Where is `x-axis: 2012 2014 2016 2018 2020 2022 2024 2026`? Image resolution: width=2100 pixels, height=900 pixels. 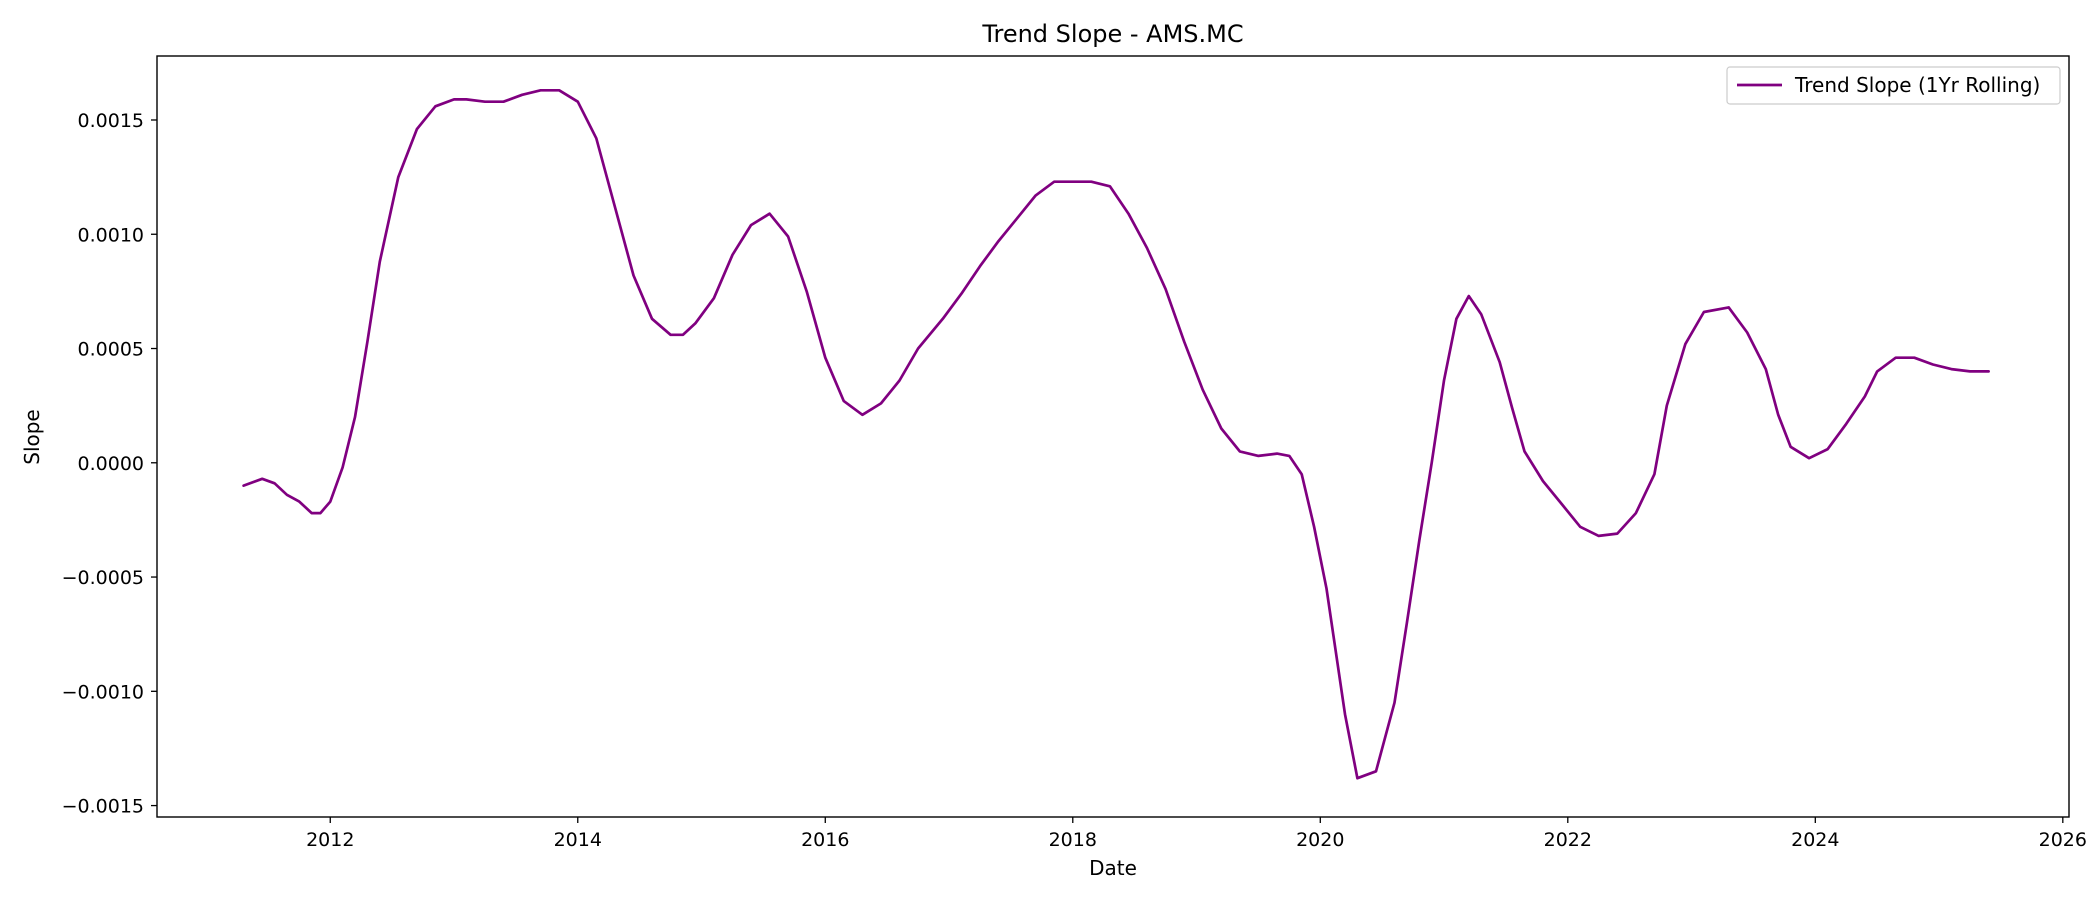 x-axis: 2012 2014 2016 2018 2020 2022 2024 2026 is located at coordinates (1196, 834).